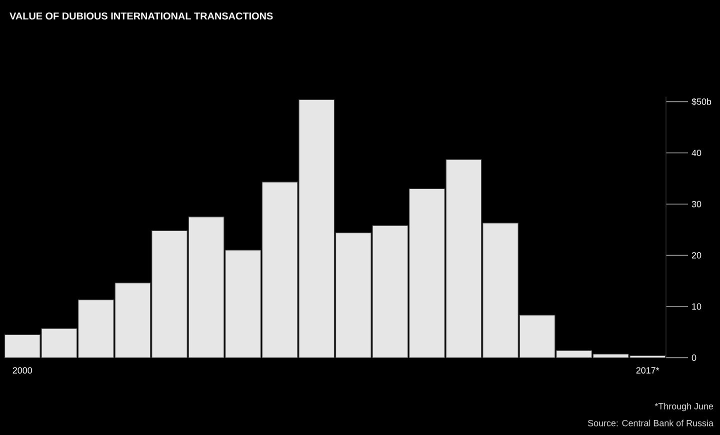 This screenshot has width=720, height=435. What do you see at coordinates (697, 204) in the screenshot?
I see `y-tick-label: 30` at bounding box center [697, 204].